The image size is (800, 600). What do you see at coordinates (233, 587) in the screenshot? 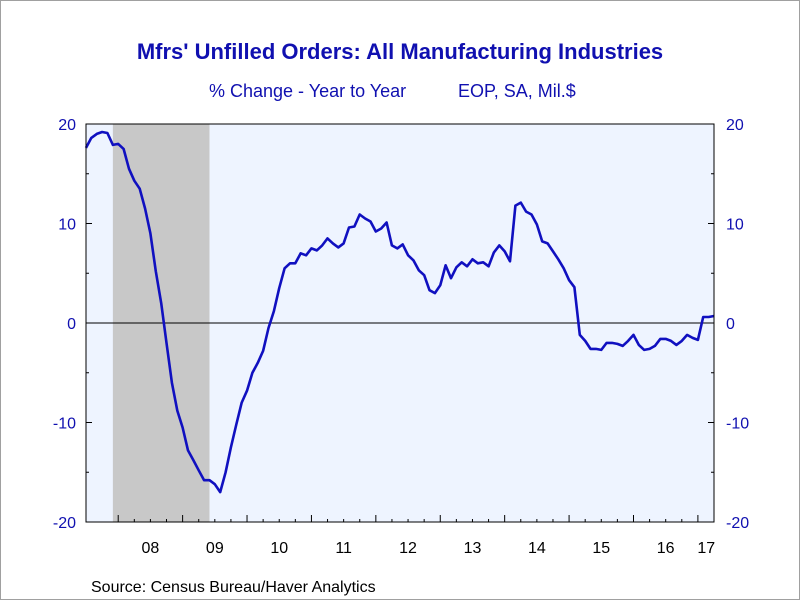
I see `source-note: Source: Census Bureau/Haver Analytics` at bounding box center [233, 587].